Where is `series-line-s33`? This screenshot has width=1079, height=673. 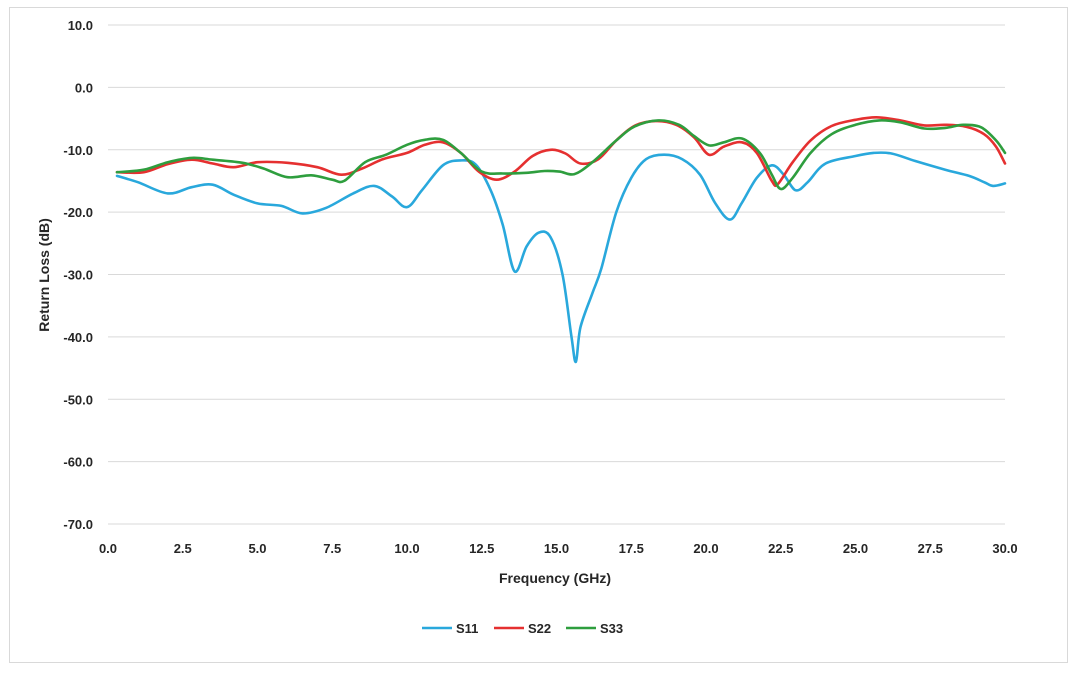
series-line-s33 is located at coordinates (561, 155).